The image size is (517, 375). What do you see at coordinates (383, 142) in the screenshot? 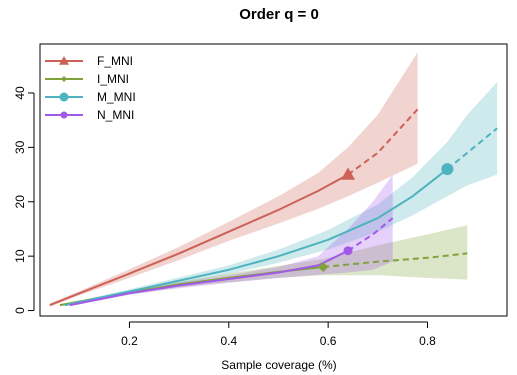
I see `extrapolated-line-f-mni` at bounding box center [383, 142].